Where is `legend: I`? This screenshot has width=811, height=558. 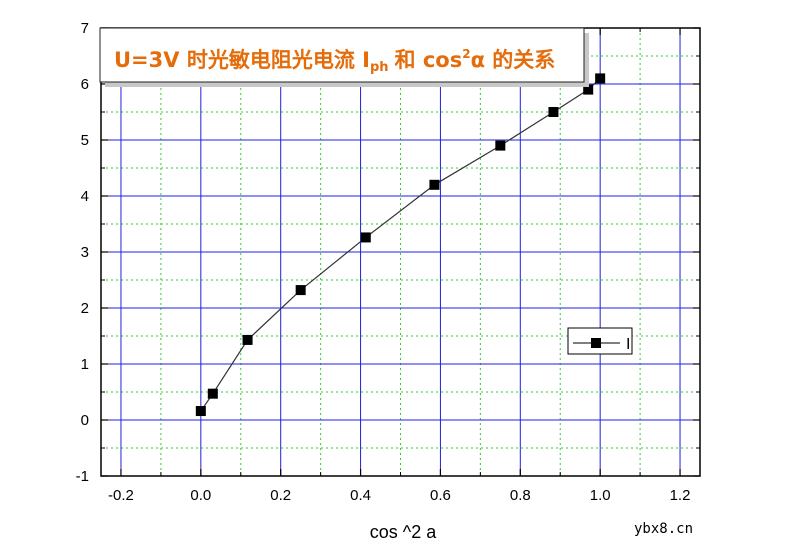 legend: I is located at coordinates (600, 341).